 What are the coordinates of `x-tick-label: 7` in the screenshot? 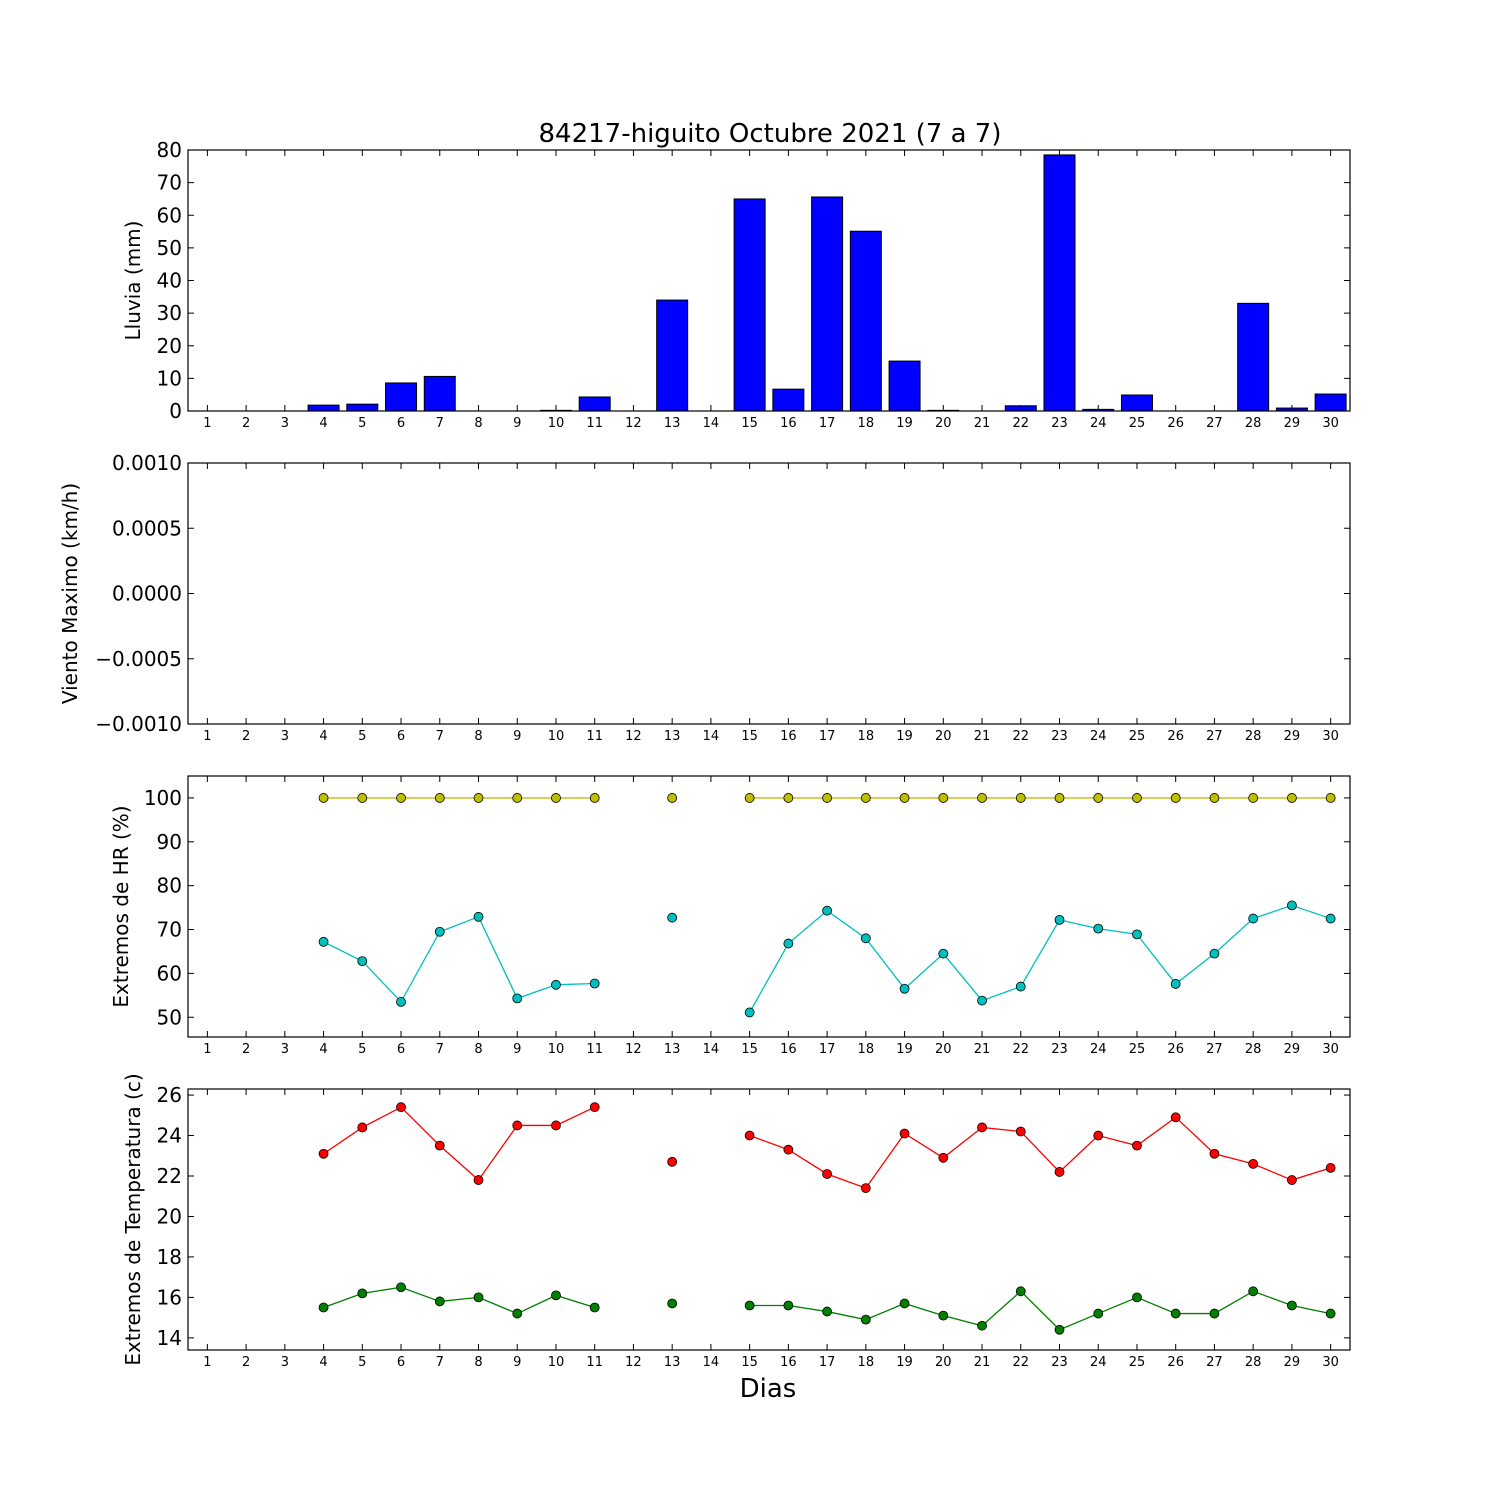 It's located at (440, 423).